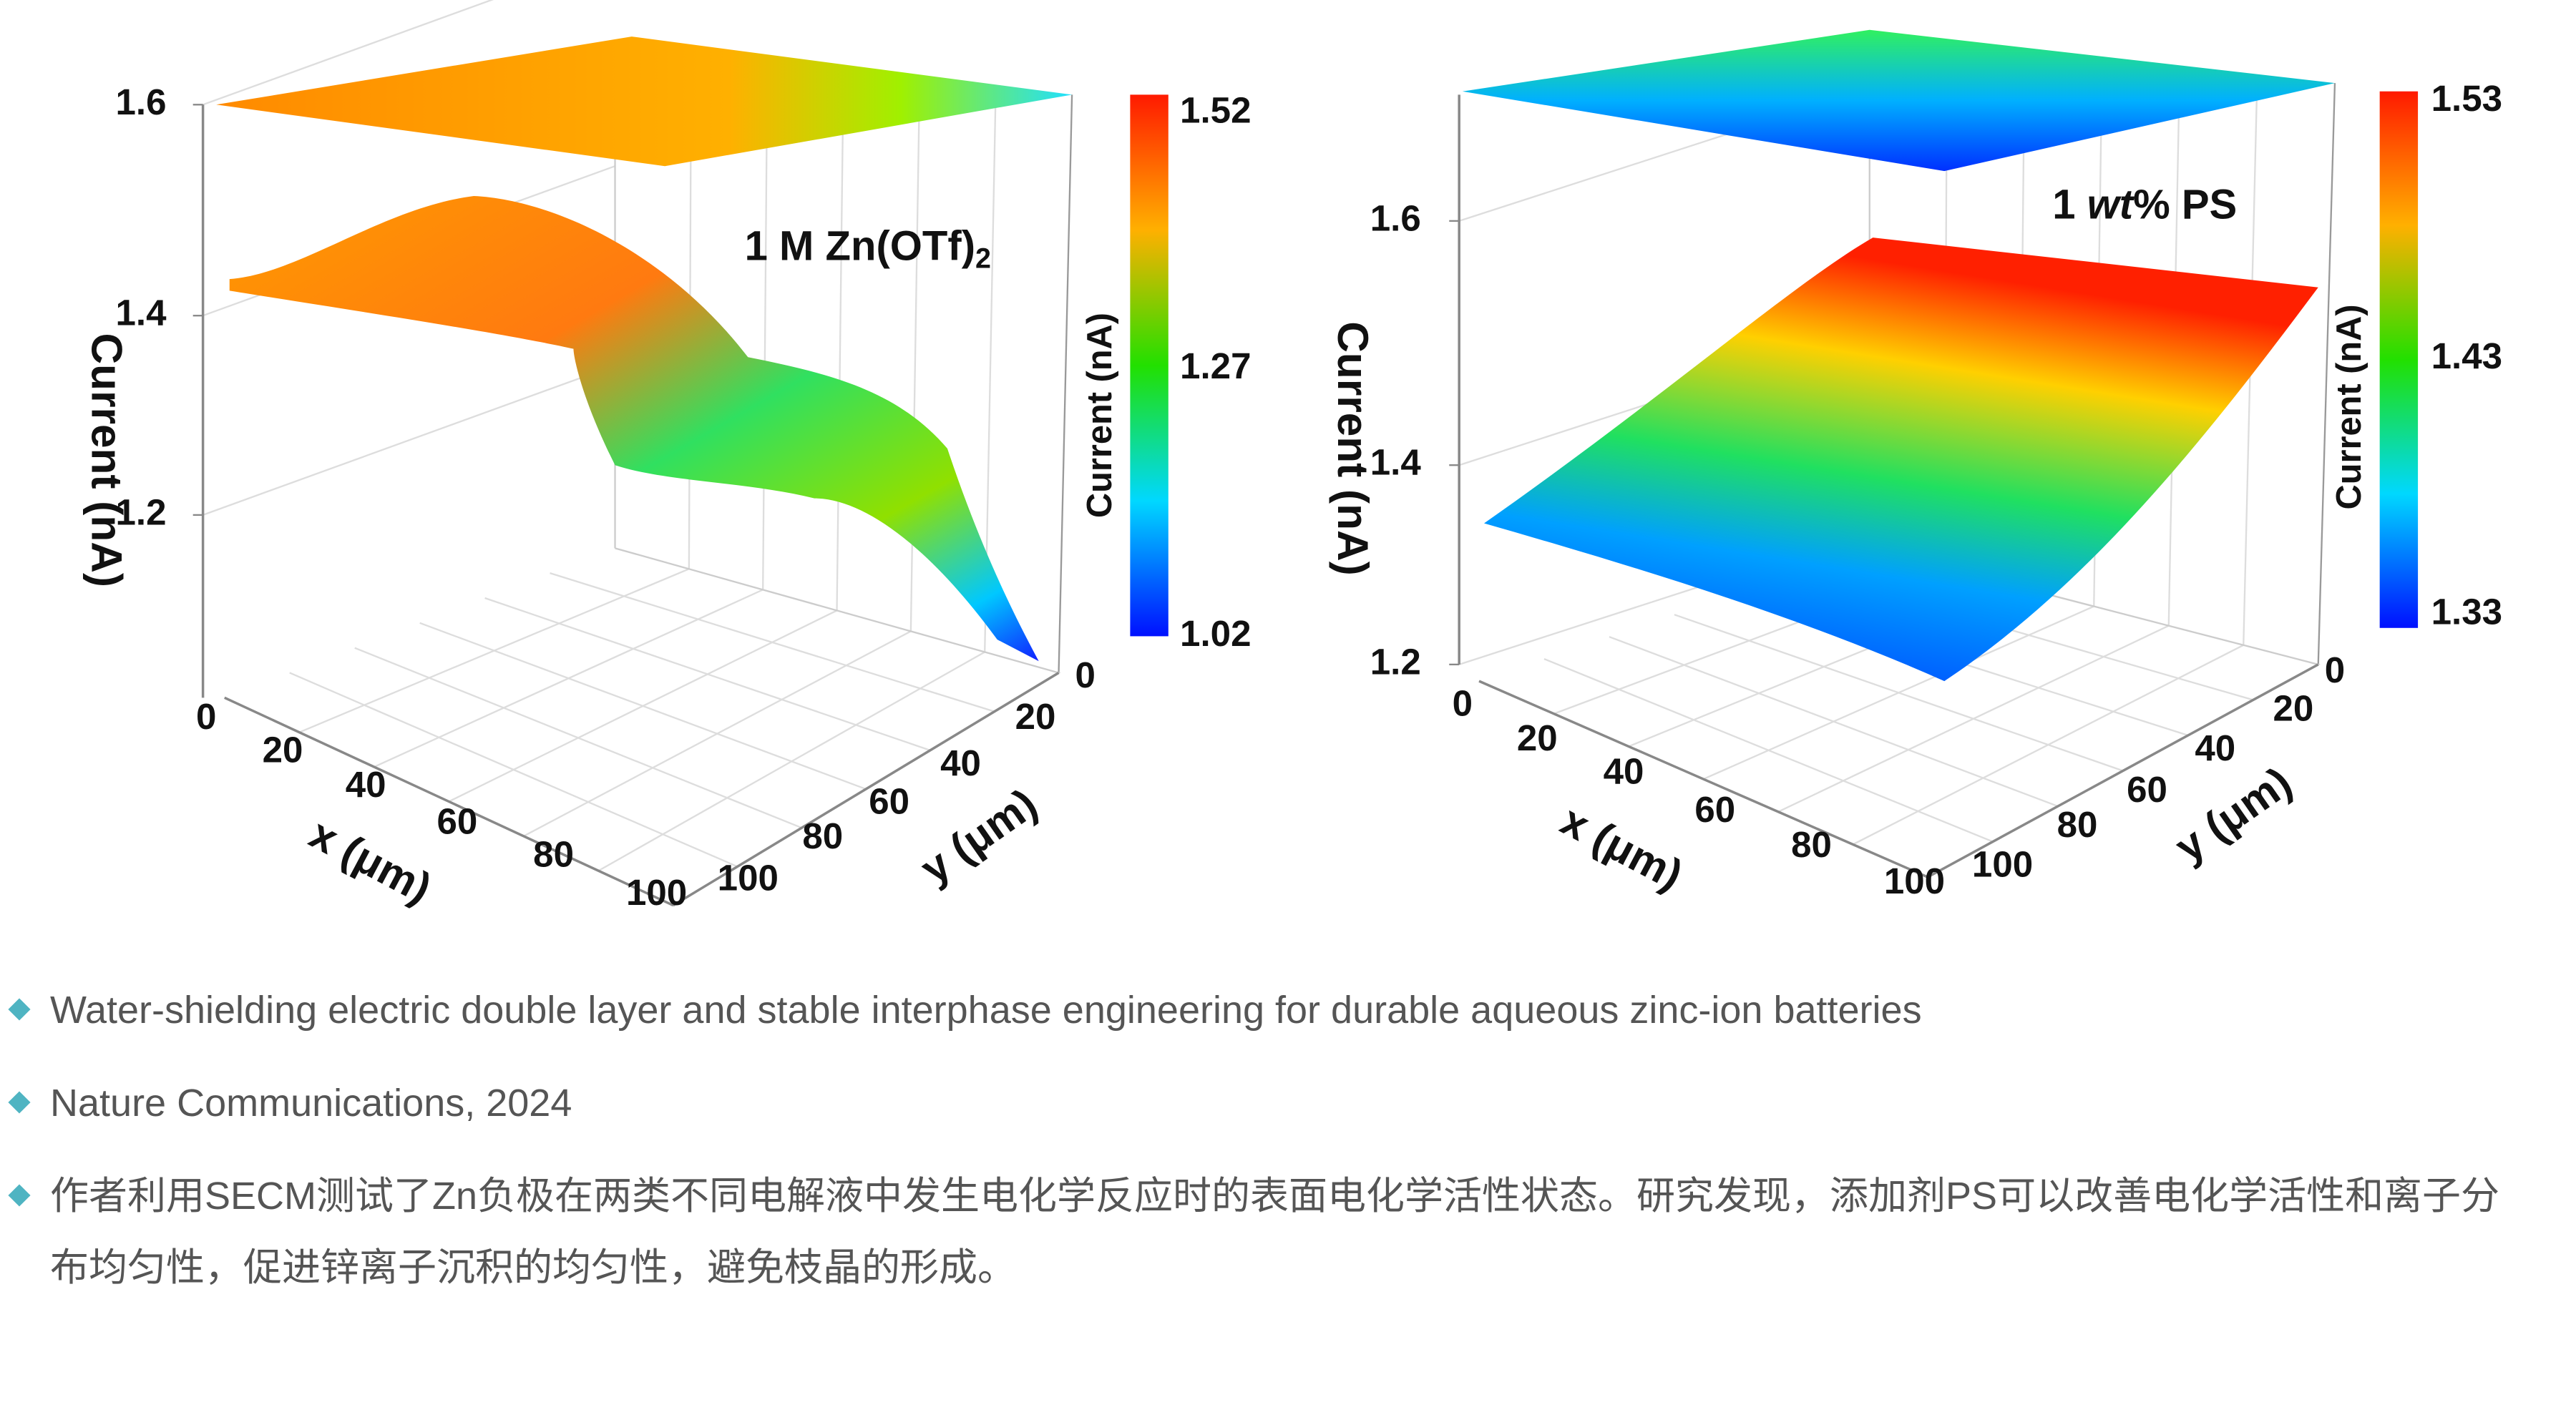  I want to click on panel-label-part: wt, so click(2111, 205).